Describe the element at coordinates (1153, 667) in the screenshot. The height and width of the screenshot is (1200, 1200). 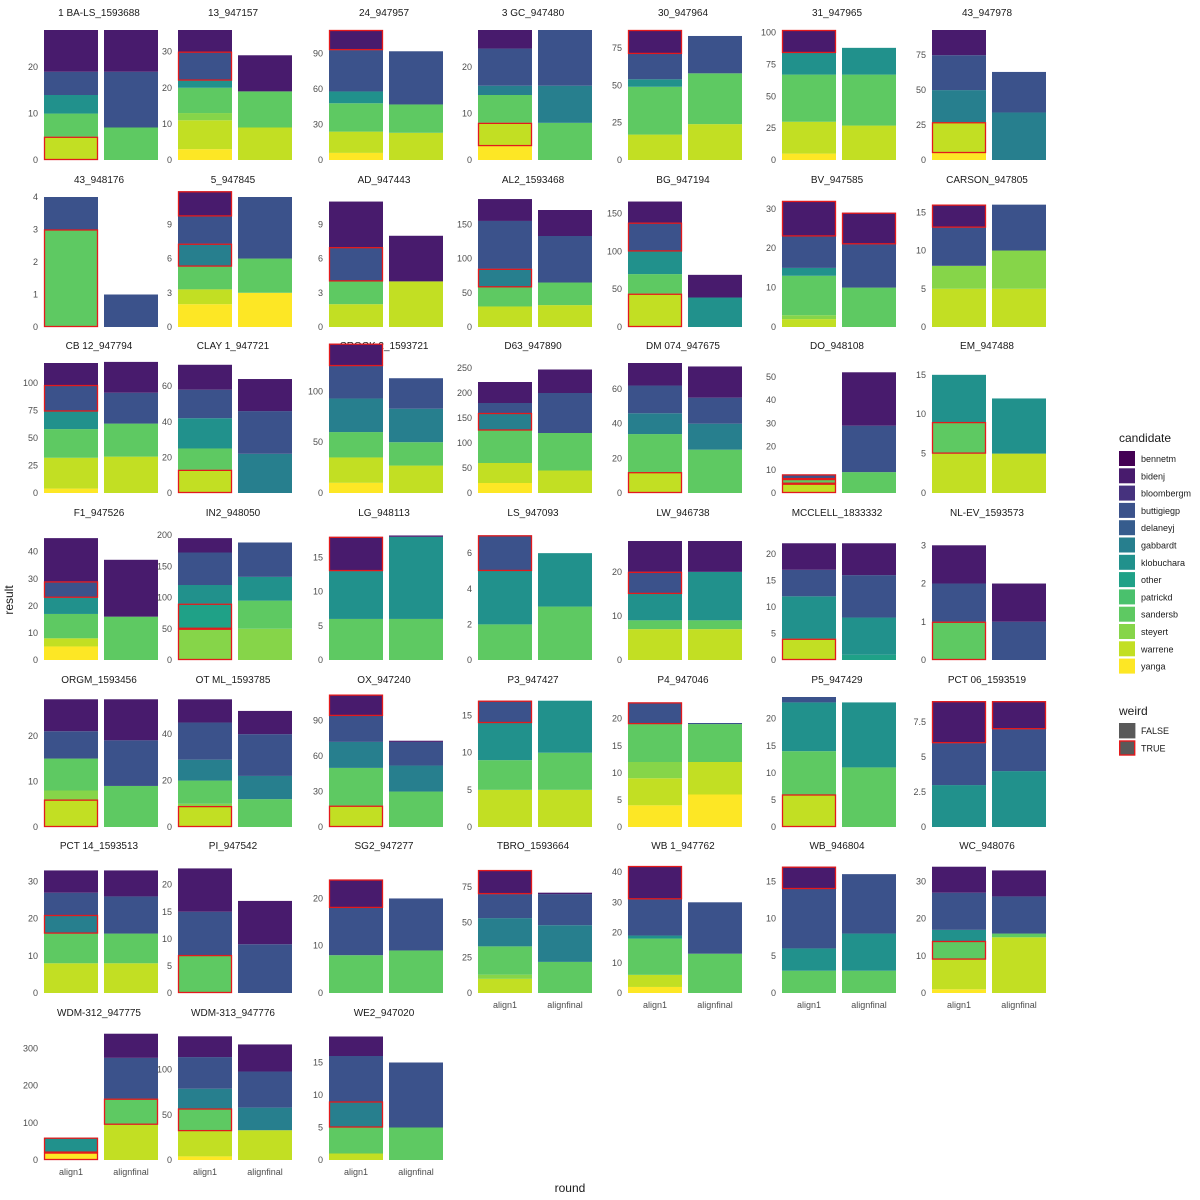
I see `legend-label: yanga` at that location.